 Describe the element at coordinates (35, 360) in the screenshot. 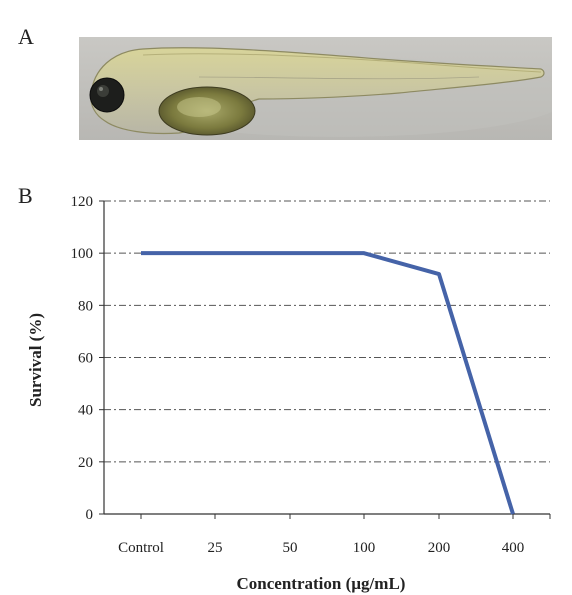

I see `y-axis-title: Survival (%)` at that location.